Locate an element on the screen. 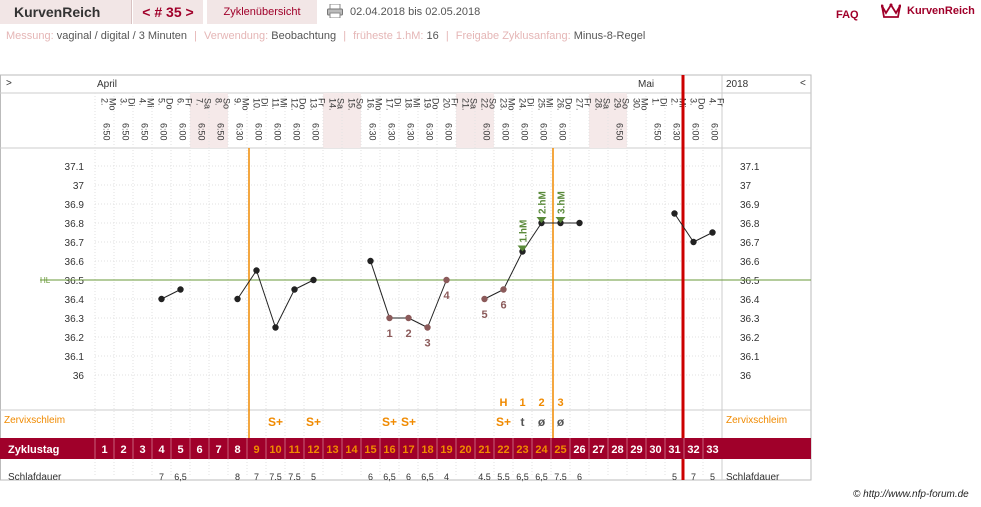  freigabe-value: Minus-8-Regel is located at coordinates (609, 36).